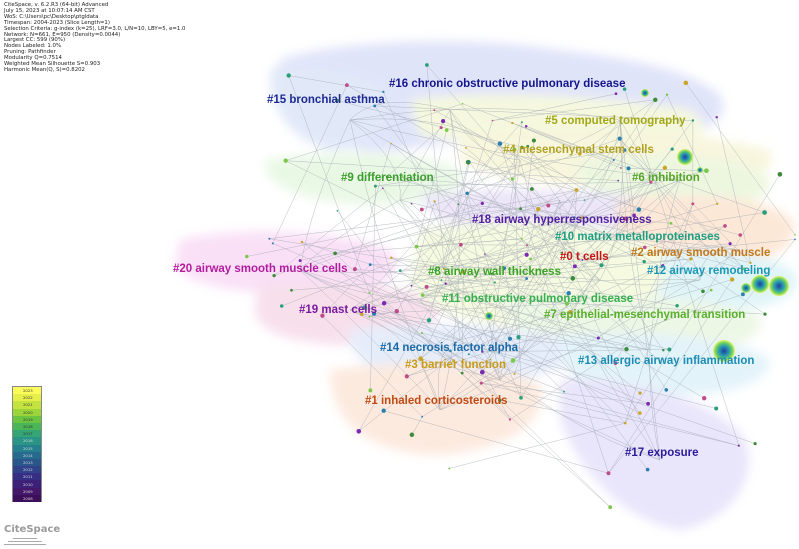  Describe the element at coordinates (637, 237) in the screenshot. I see `label-c10: #10 matrix metalloproteinases` at that location.